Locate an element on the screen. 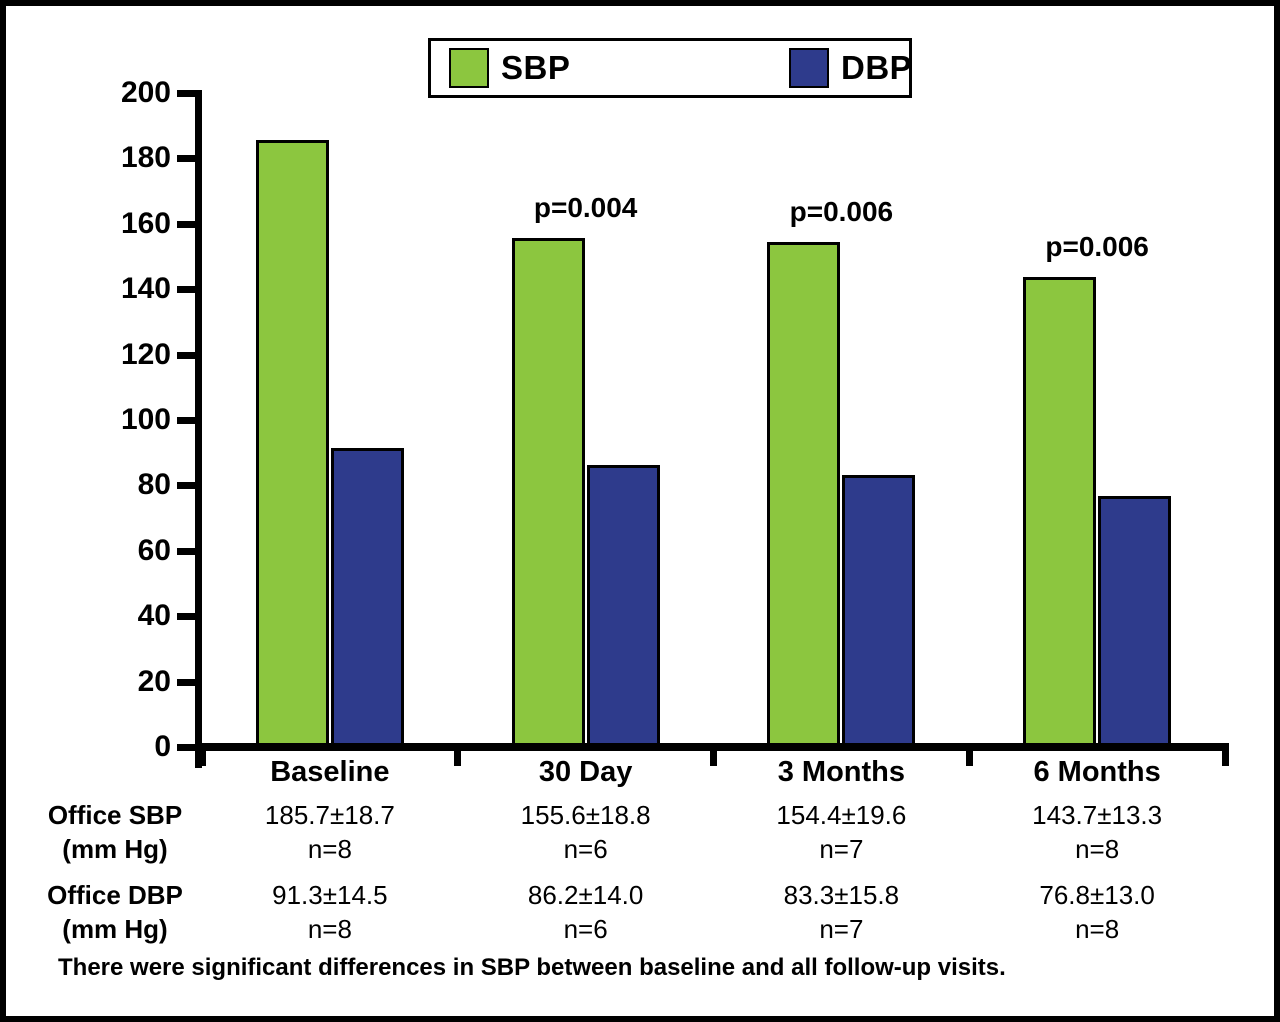 The image size is (1280, 1022). y-tick-label: 180 is located at coordinates (145, 158).